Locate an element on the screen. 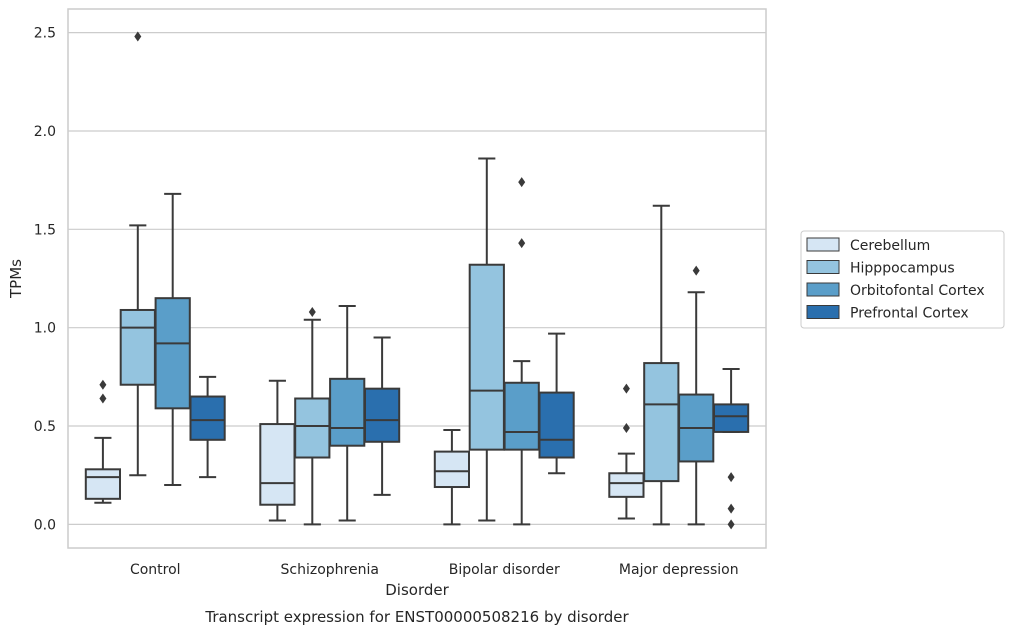 The height and width of the screenshot is (638, 1014). legend-label: Prefrontal Cortex is located at coordinates (909, 314).